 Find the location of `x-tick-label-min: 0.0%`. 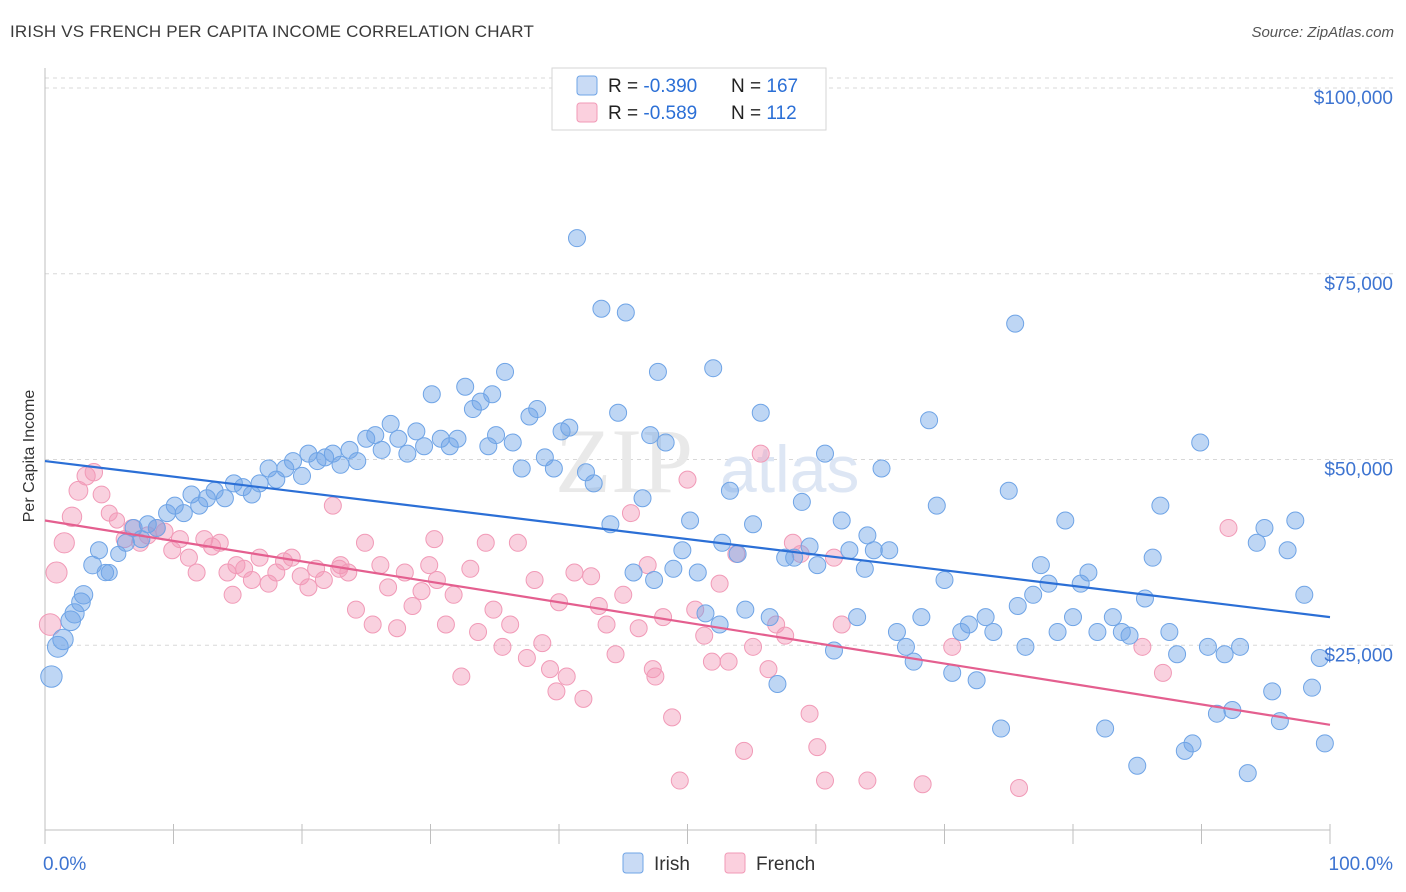

x-tick-label-min: 0.0% is located at coordinates (64, 864).